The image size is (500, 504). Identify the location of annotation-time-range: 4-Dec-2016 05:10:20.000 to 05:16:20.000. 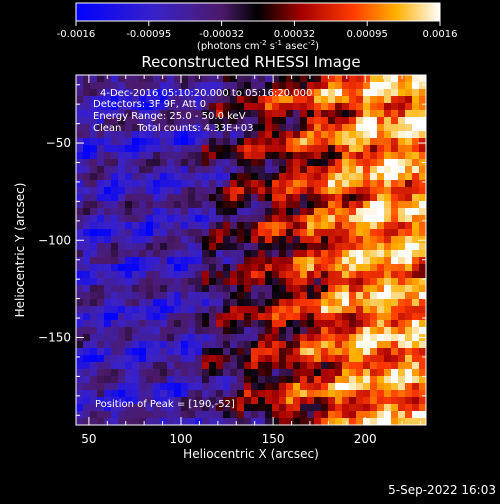
(206, 93).